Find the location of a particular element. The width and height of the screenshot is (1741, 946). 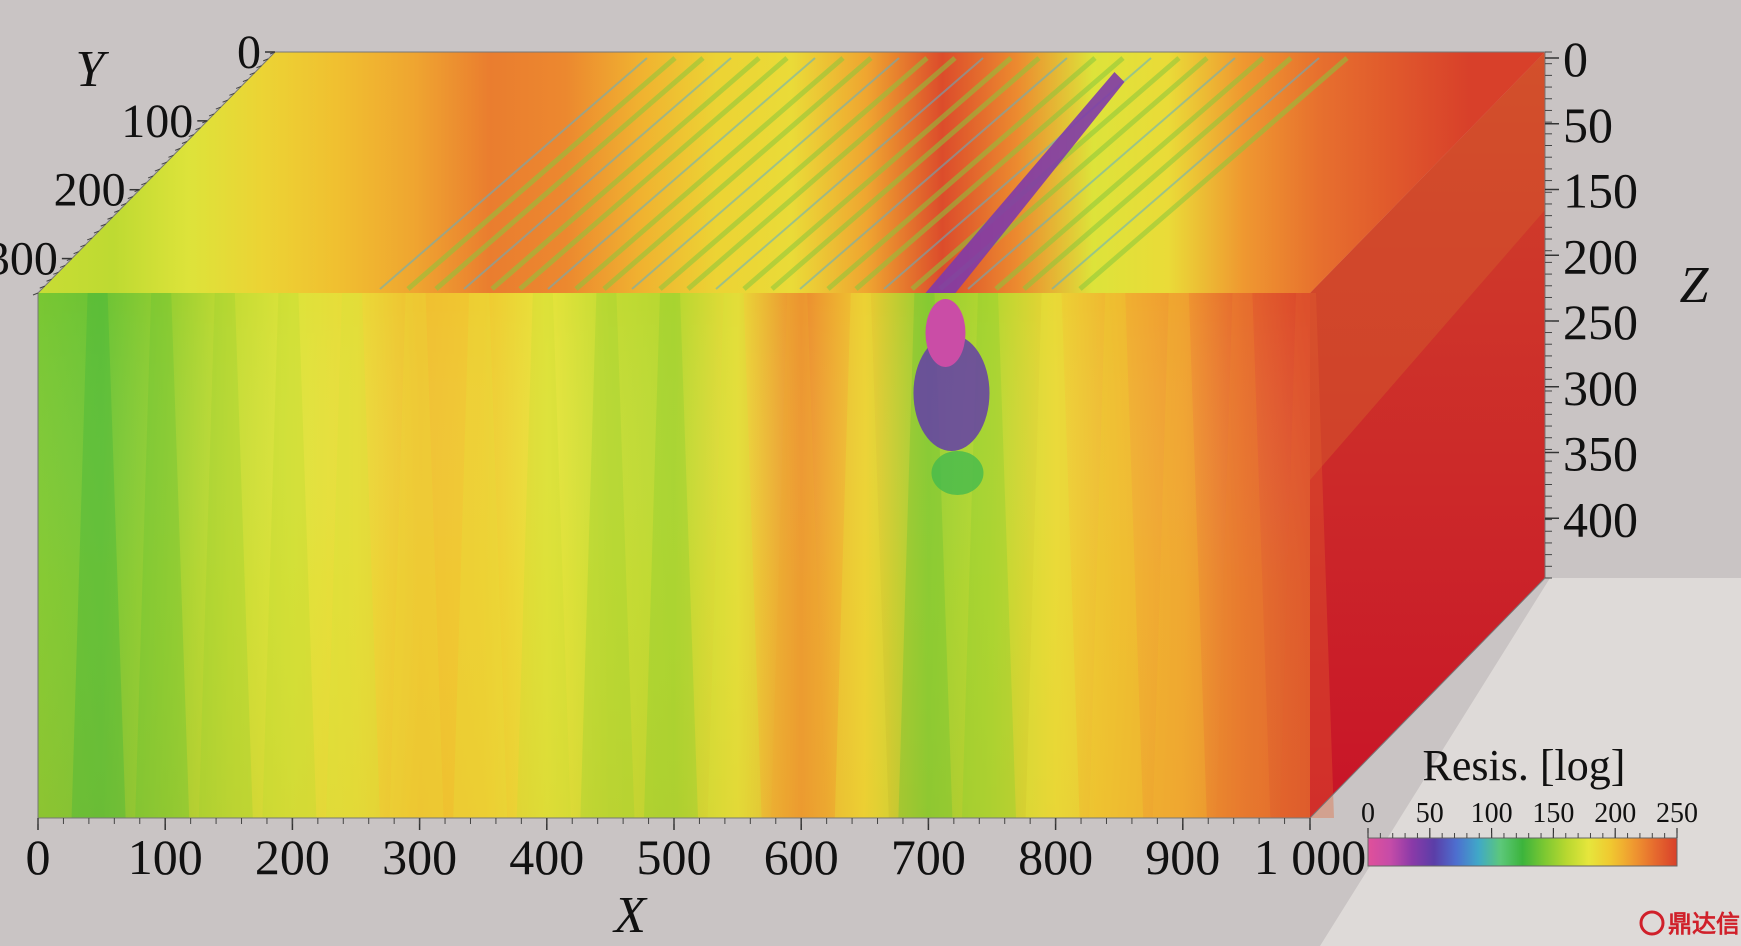

z-axis-ticks is located at coordinates (1552, 315).